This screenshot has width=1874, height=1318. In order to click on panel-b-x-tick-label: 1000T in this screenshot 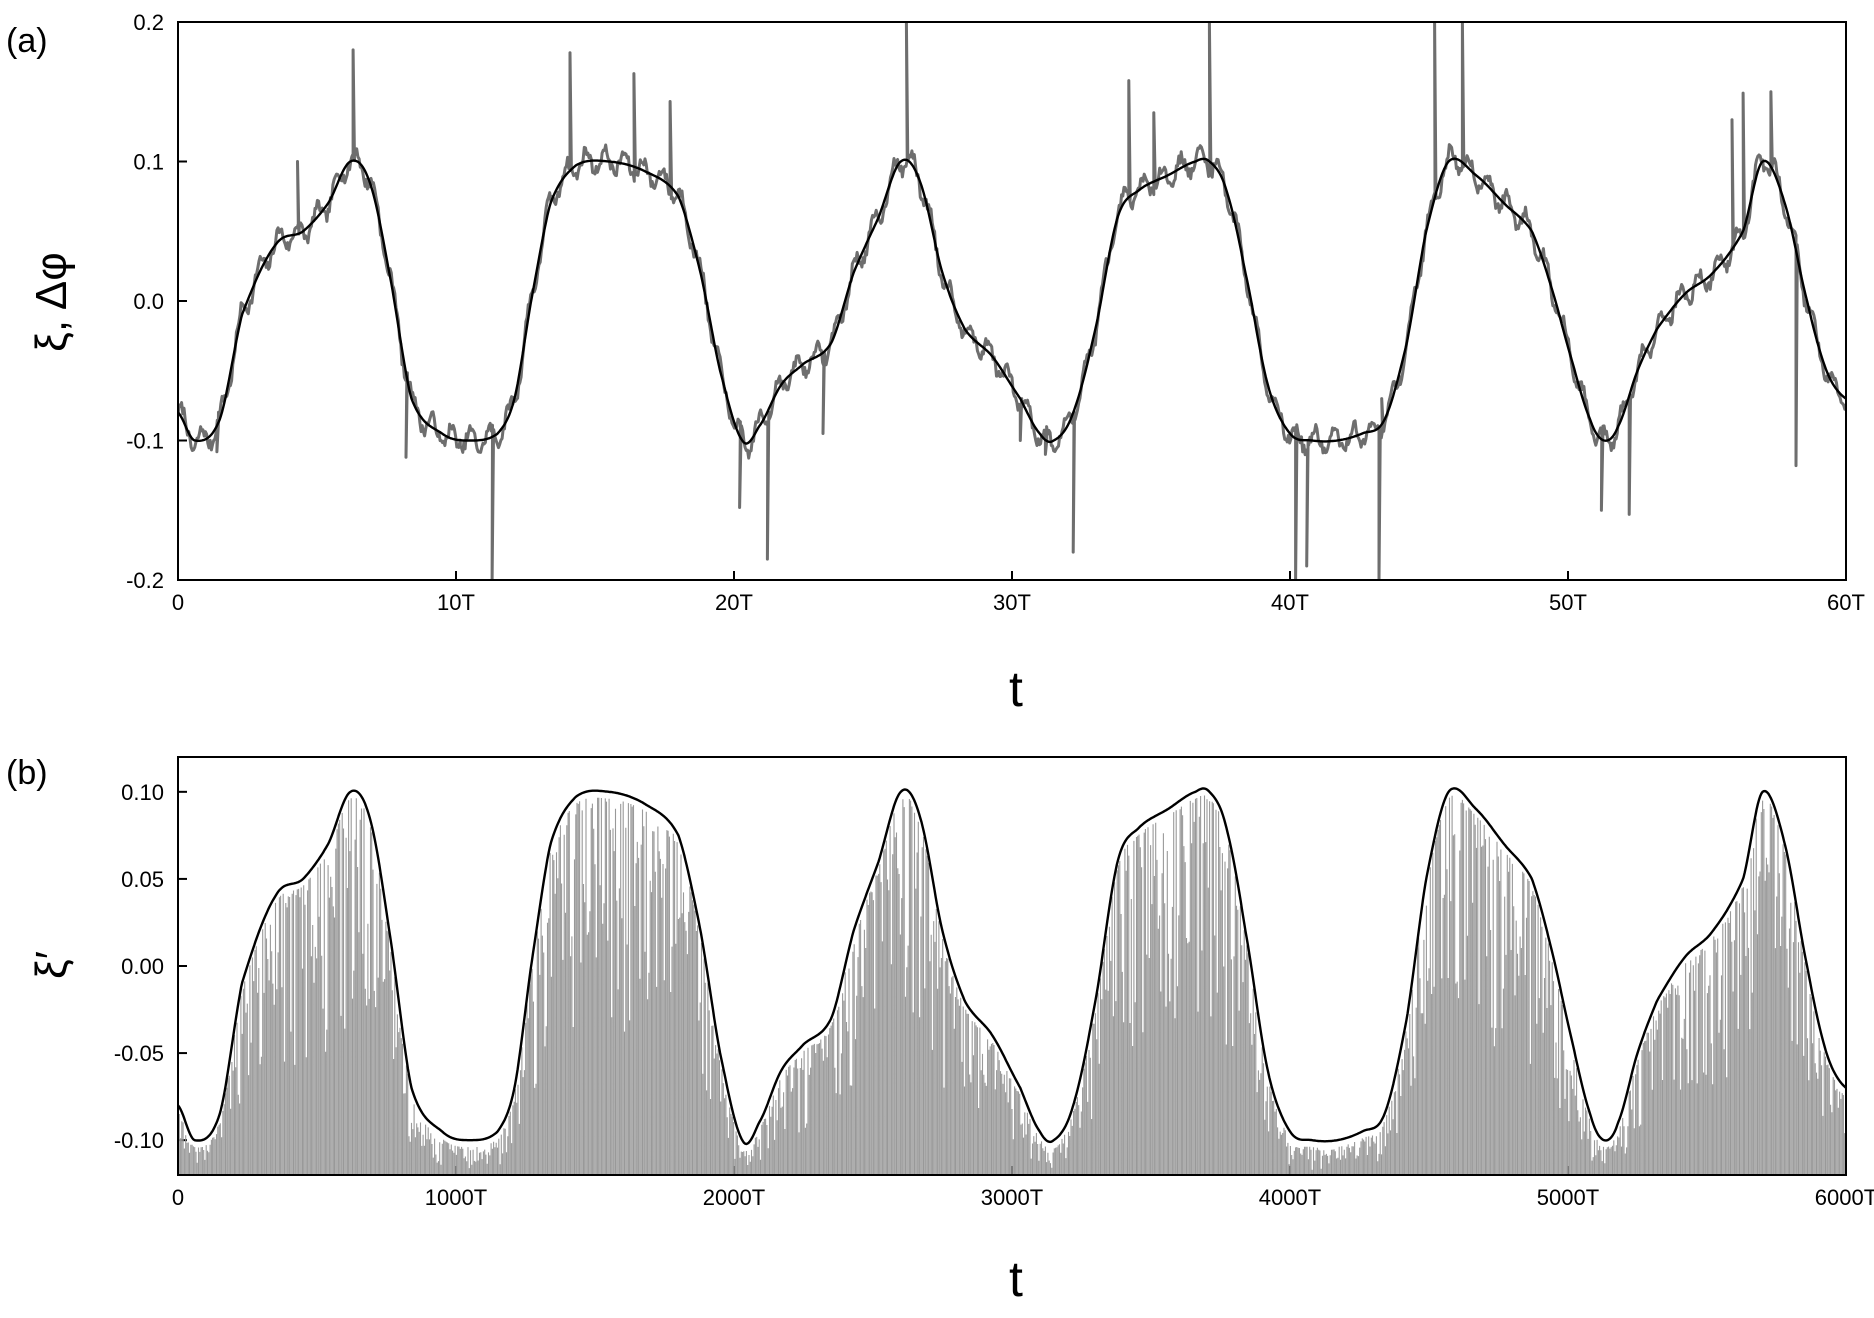, I will do `click(456, 1197)`.